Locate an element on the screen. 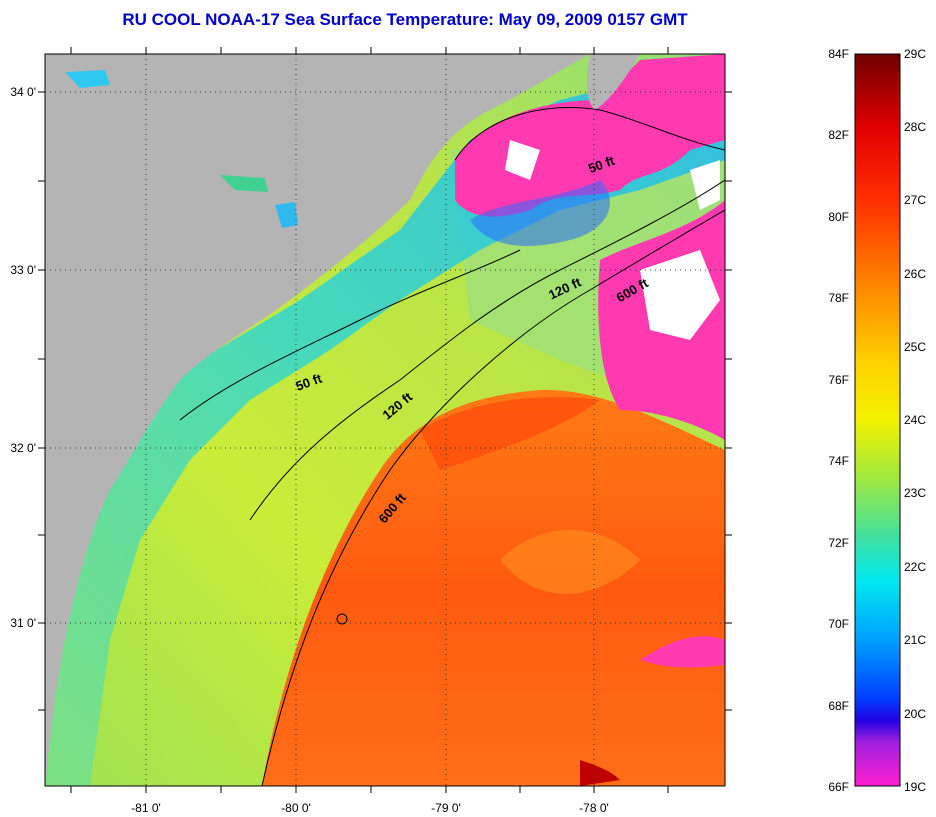 The height and width of the screenshot is (817, 936). colorbar-c-label: 25C is located at coordinates (915, 347).